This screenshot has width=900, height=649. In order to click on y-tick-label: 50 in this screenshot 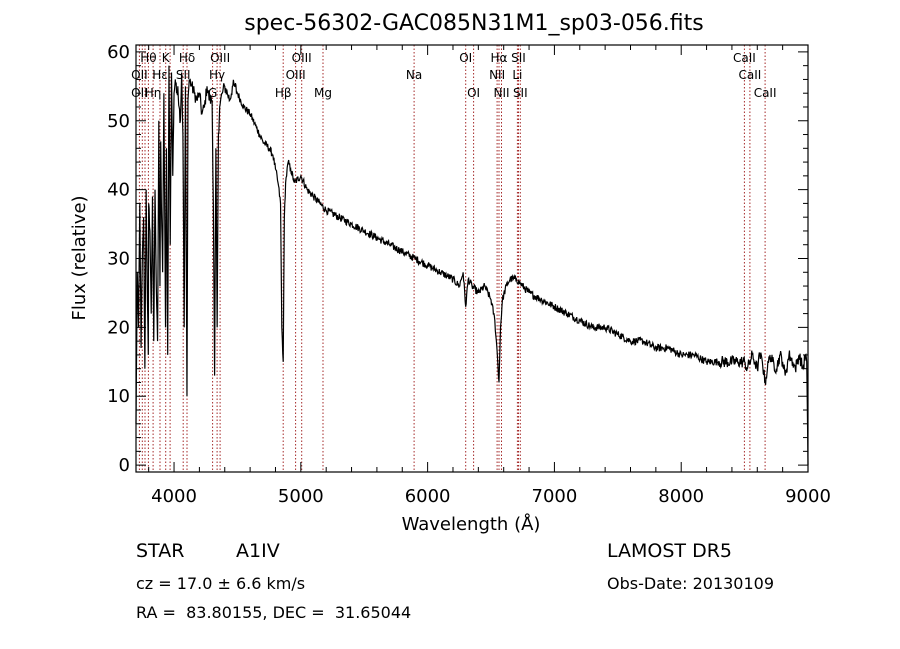, I will do `click(118, 121)`.